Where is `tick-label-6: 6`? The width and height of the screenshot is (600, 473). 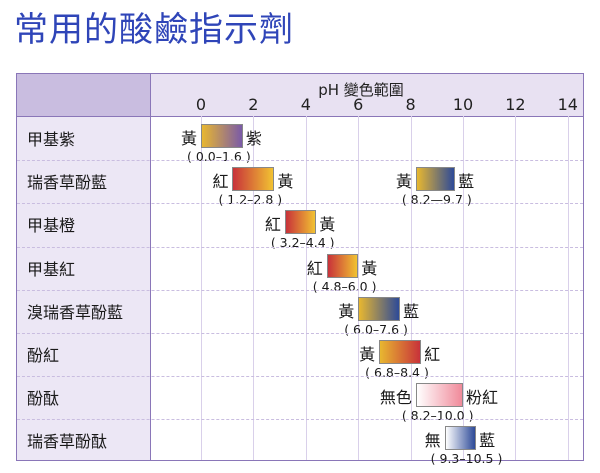 tick-label-6: 6 is located at coordinates (358, 104).